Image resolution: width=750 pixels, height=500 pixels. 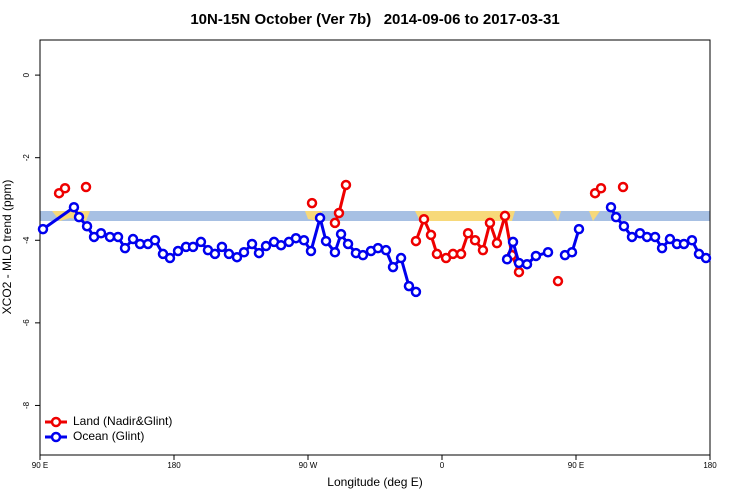 I want to click on mask-band, so click(x=375, y=216).